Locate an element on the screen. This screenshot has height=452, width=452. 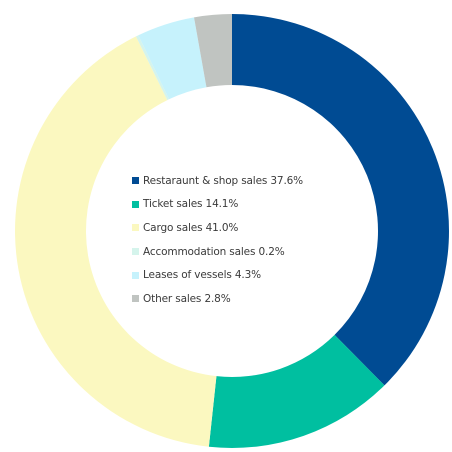
legend-label: Cargo sales 41.0% is located at coordinates (191, 227).